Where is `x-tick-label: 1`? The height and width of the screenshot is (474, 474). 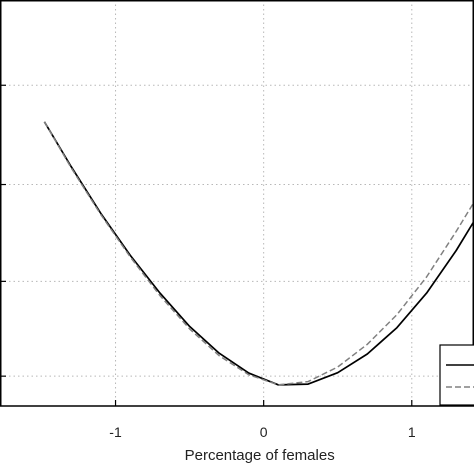 x-tick-label: 1 is located at coordinates (412, 432).